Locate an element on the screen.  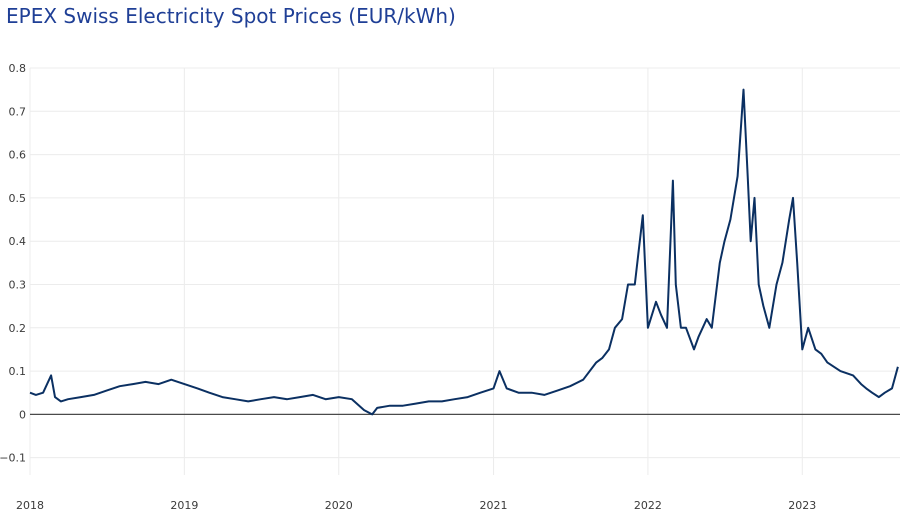
x-tick-label: 2023 is located at coordinates (802, 505).